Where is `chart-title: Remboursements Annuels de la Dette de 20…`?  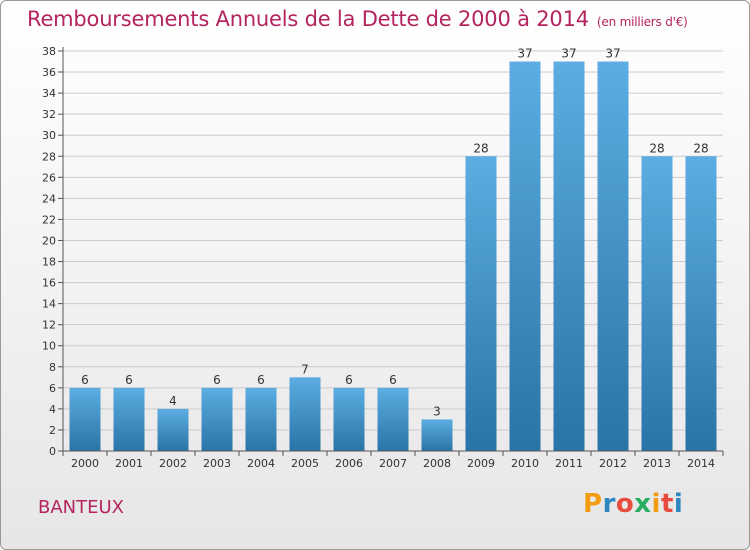 chart-title: Remboursements Annuels de la Dette de 20… is located at coordinates (357, 19).